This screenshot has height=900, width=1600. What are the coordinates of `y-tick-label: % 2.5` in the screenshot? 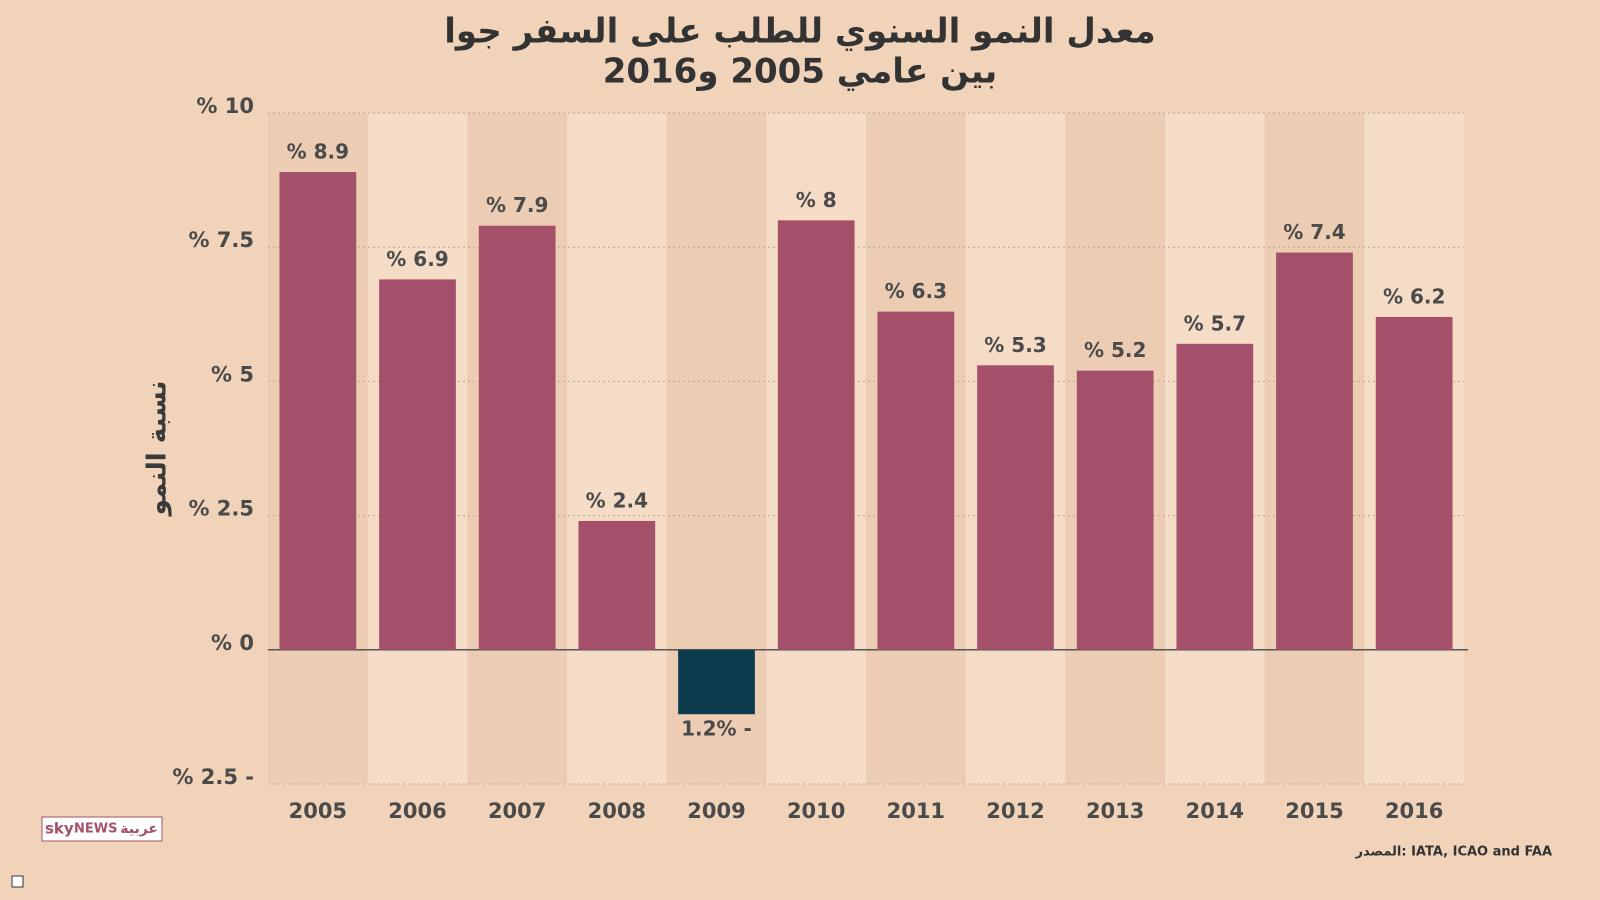 It's located at (221, 509).